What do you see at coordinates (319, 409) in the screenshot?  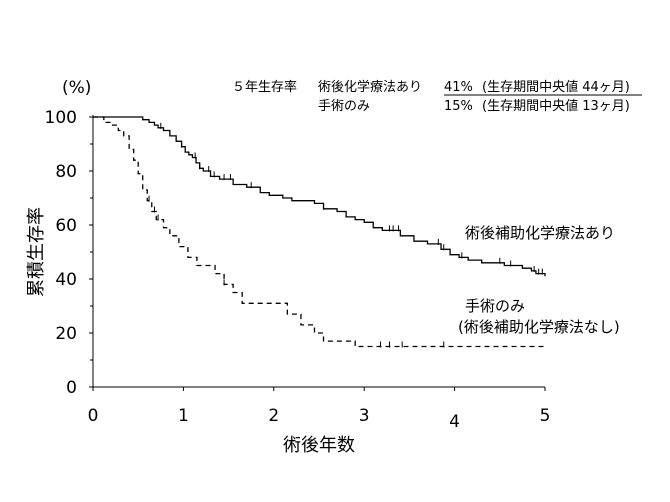 I see `x-ticks: 0 1 2 3 4 5` at bounding box center [319, 409].